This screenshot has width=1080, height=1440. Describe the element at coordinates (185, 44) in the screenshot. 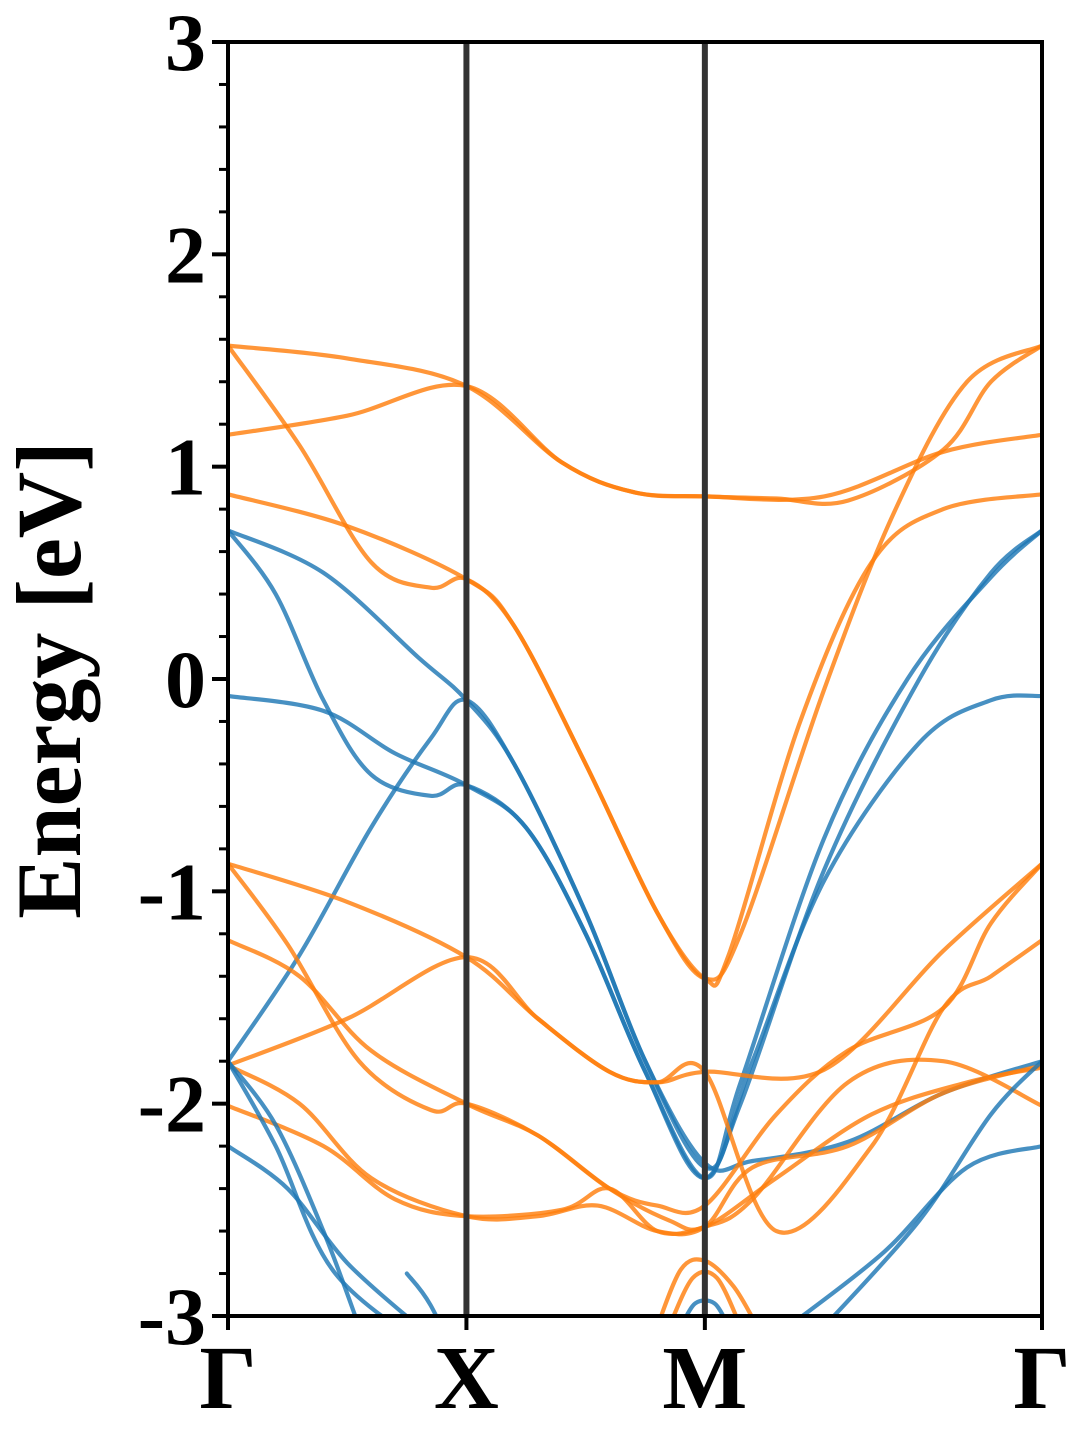

I see `y-tick-label: 3` at that location.